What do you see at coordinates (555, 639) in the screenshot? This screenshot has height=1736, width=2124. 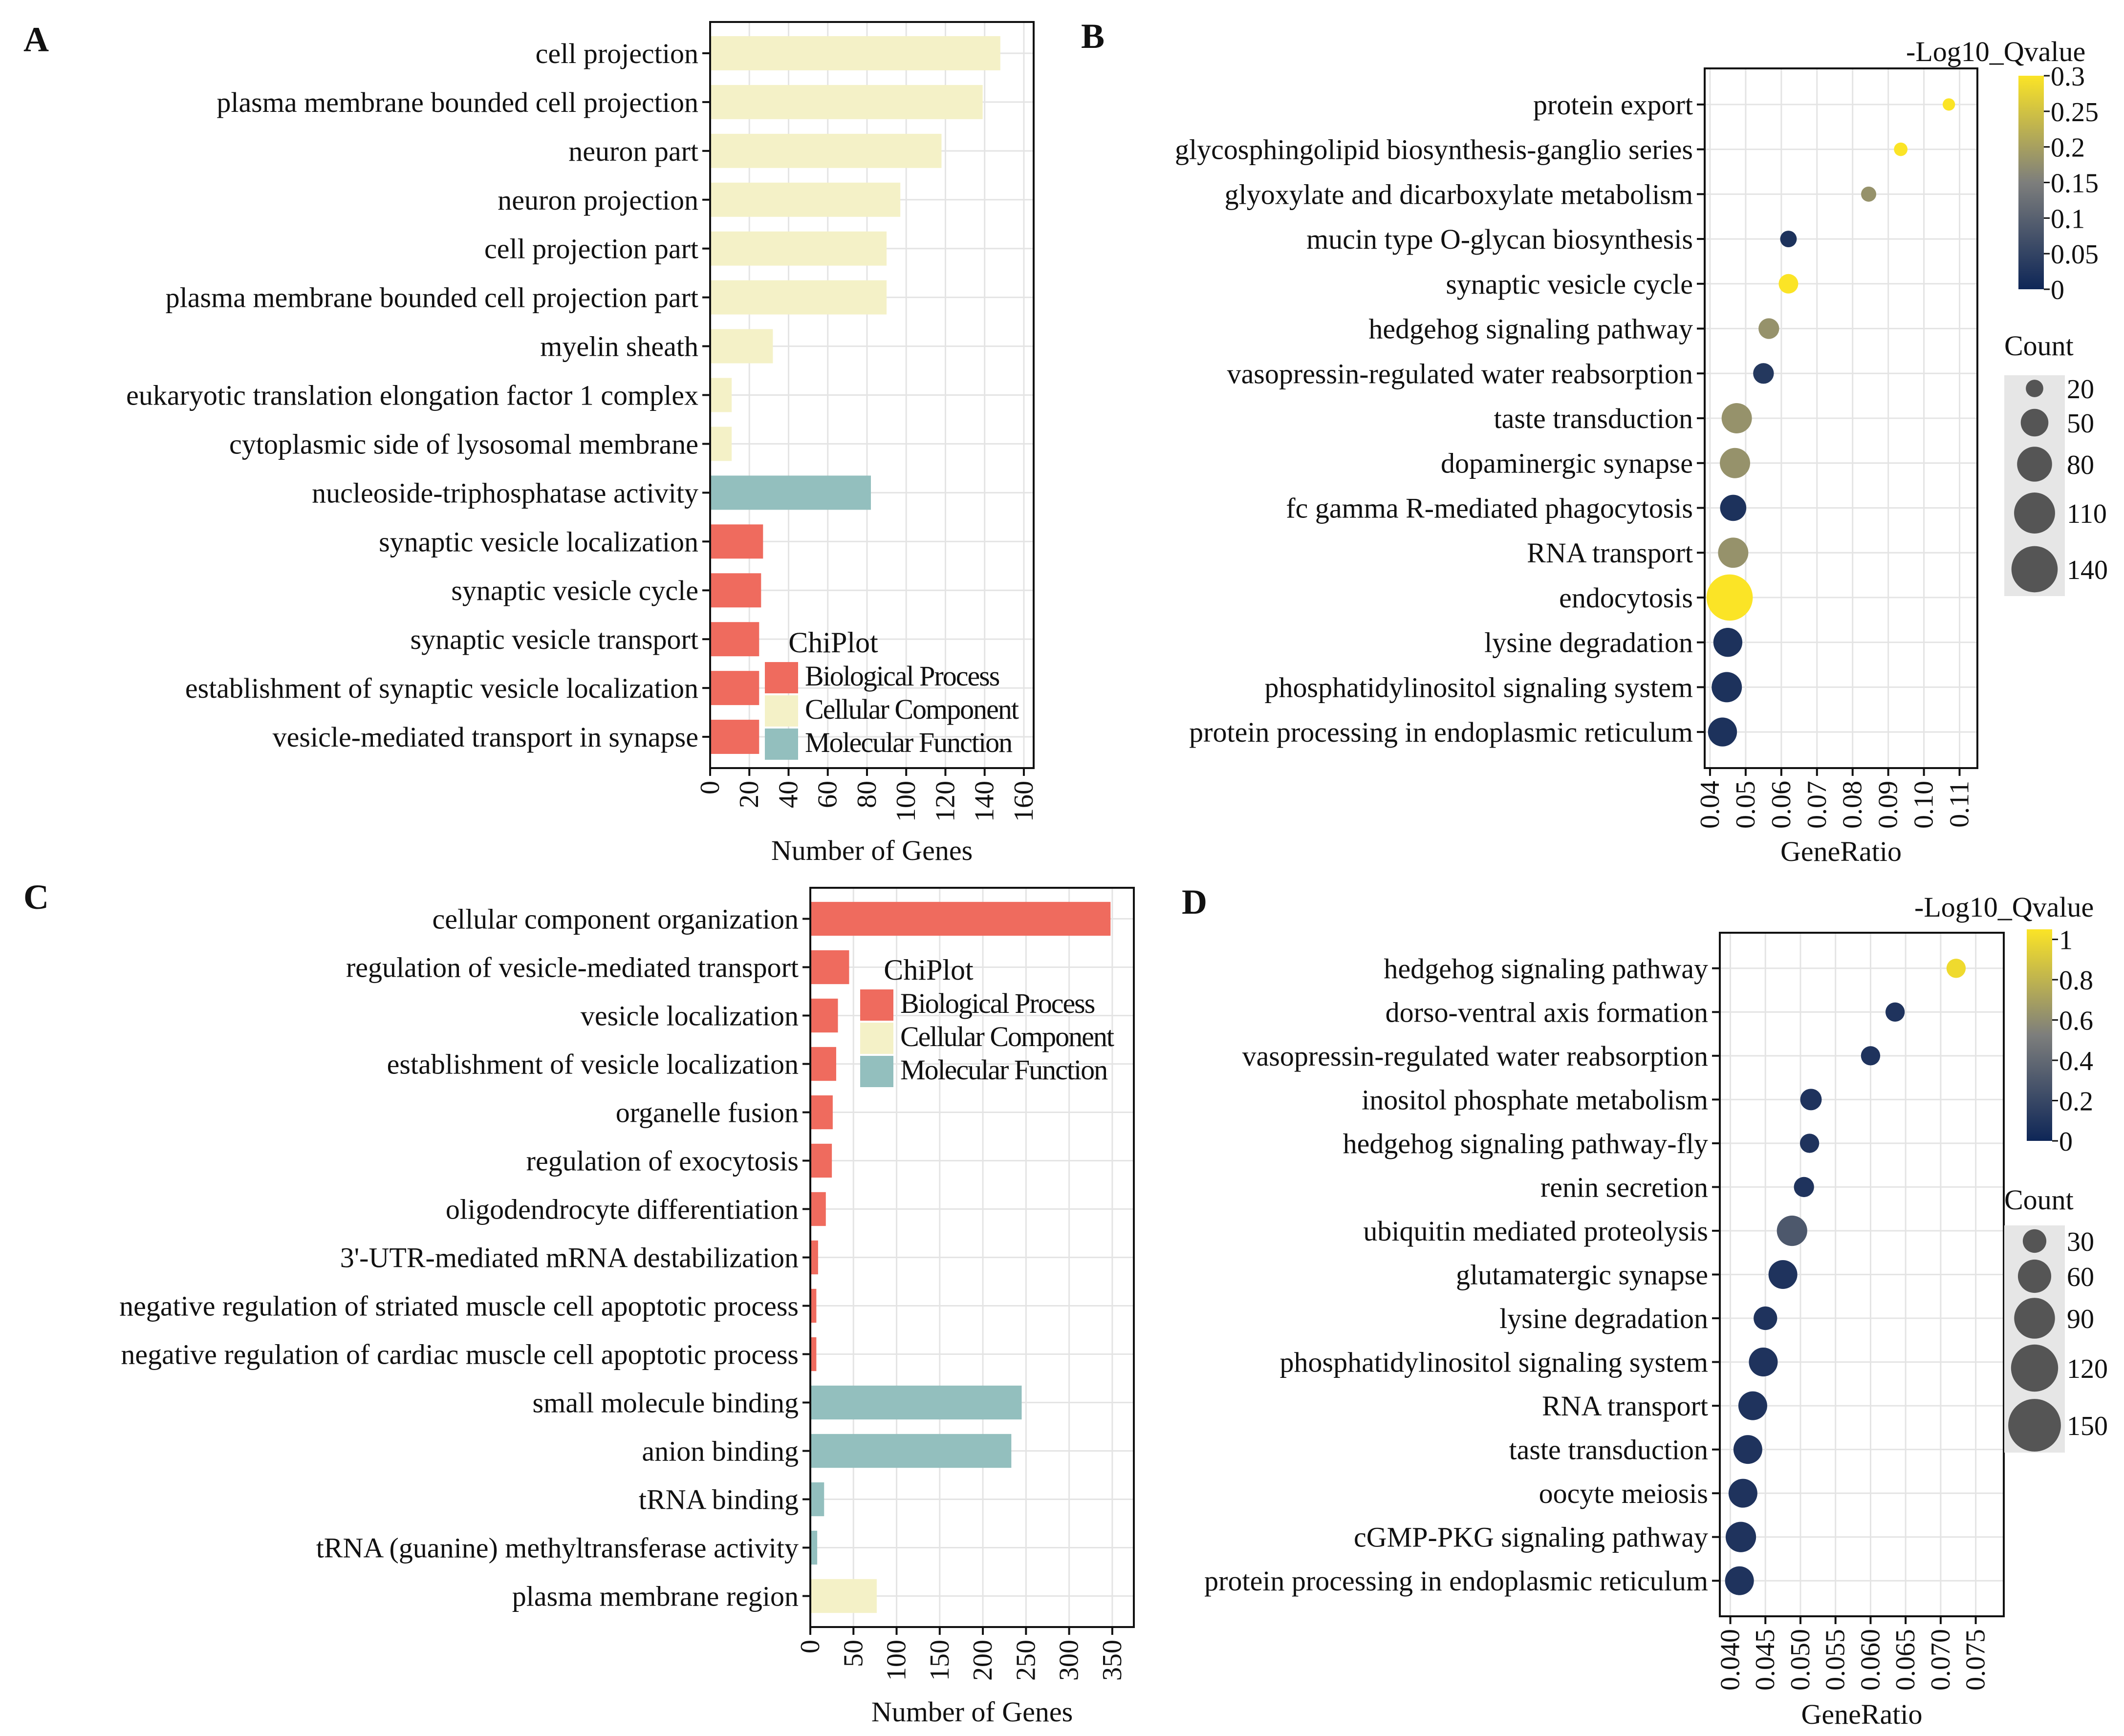 I see `category-label: synaptic vesicle transport` at bounding box center [555, 639].